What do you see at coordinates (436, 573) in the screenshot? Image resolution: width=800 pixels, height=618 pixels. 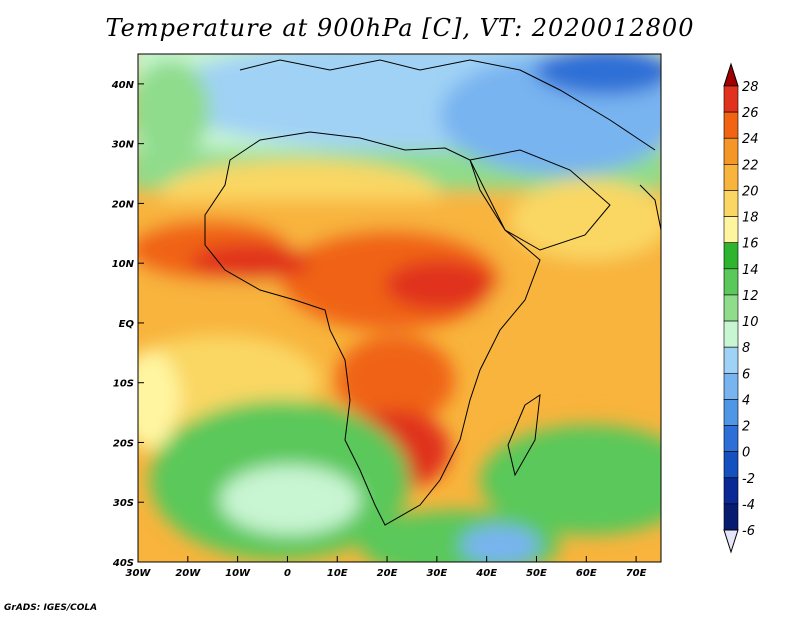 I see `x-tick-label: 30E` at bounding box center [436, 573].